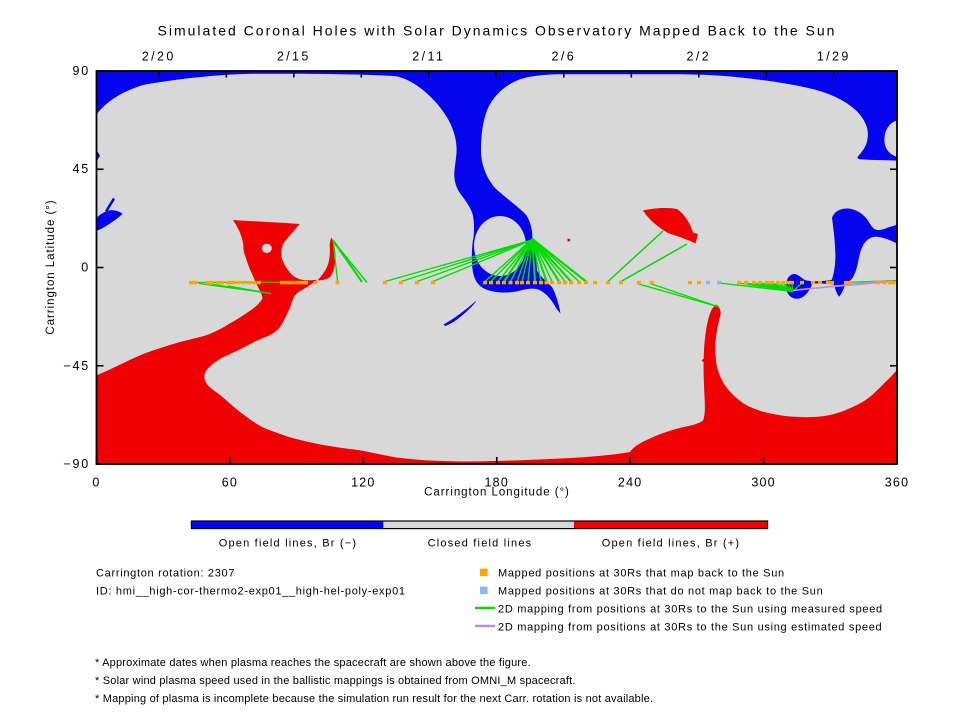  What do you see at coordinates (630, 483) in the screenshot?
I see `svg-text: 240` at bounding box center [630, 483].